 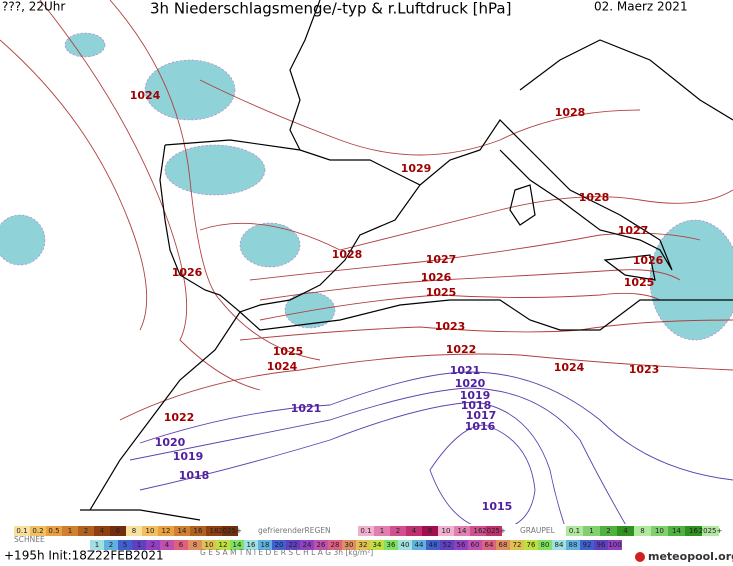 I want to click on legend-value: 52, so click(x=447, y=545).